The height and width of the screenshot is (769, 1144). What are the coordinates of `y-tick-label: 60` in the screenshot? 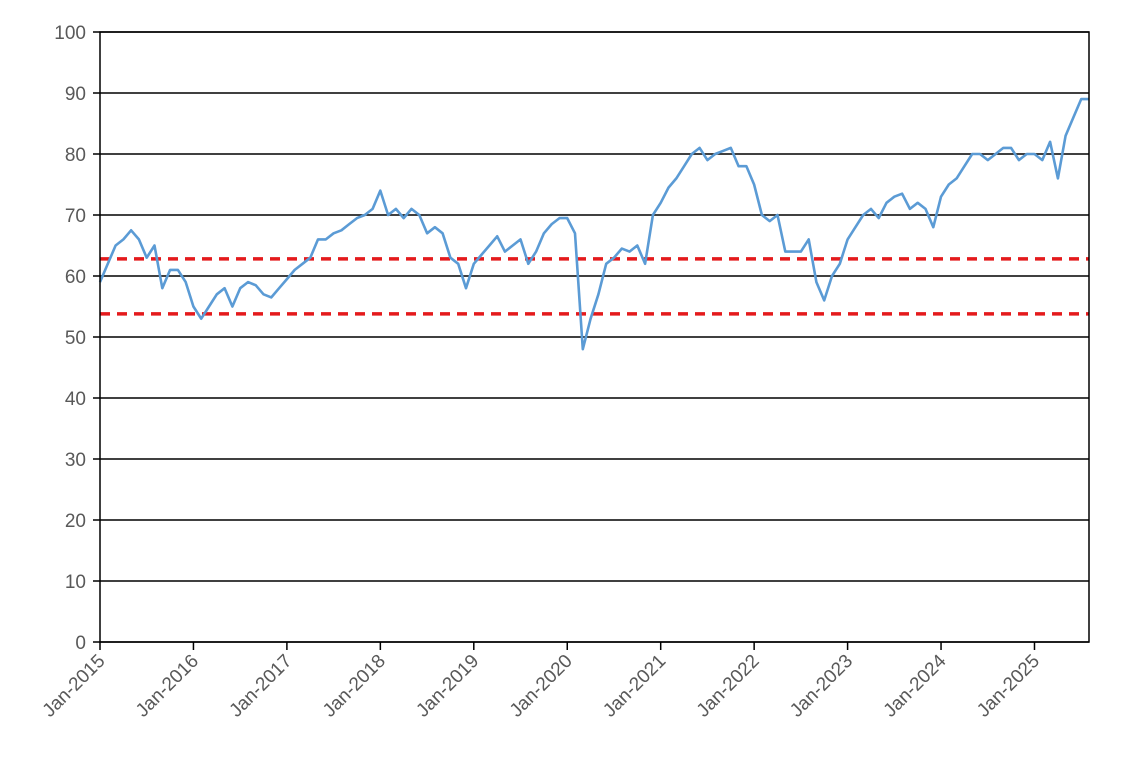 It's located at (75, 277).